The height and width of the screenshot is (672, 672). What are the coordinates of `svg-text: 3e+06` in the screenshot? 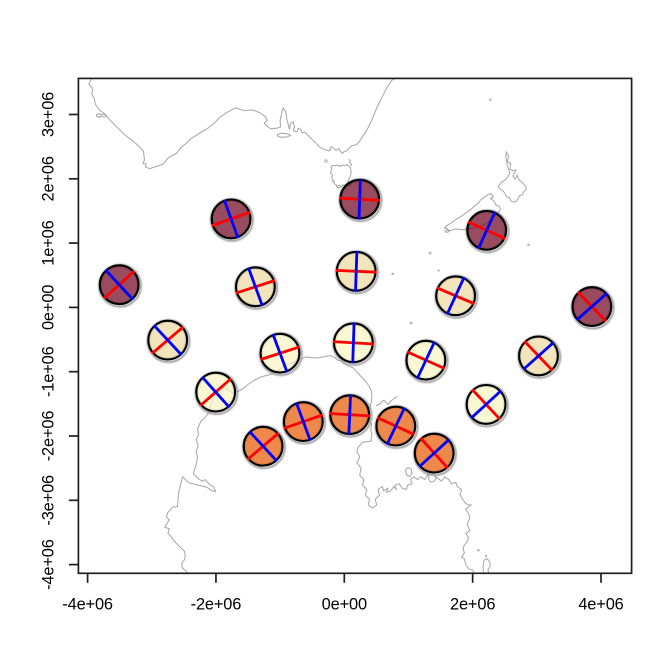 It's located at (48, 114).